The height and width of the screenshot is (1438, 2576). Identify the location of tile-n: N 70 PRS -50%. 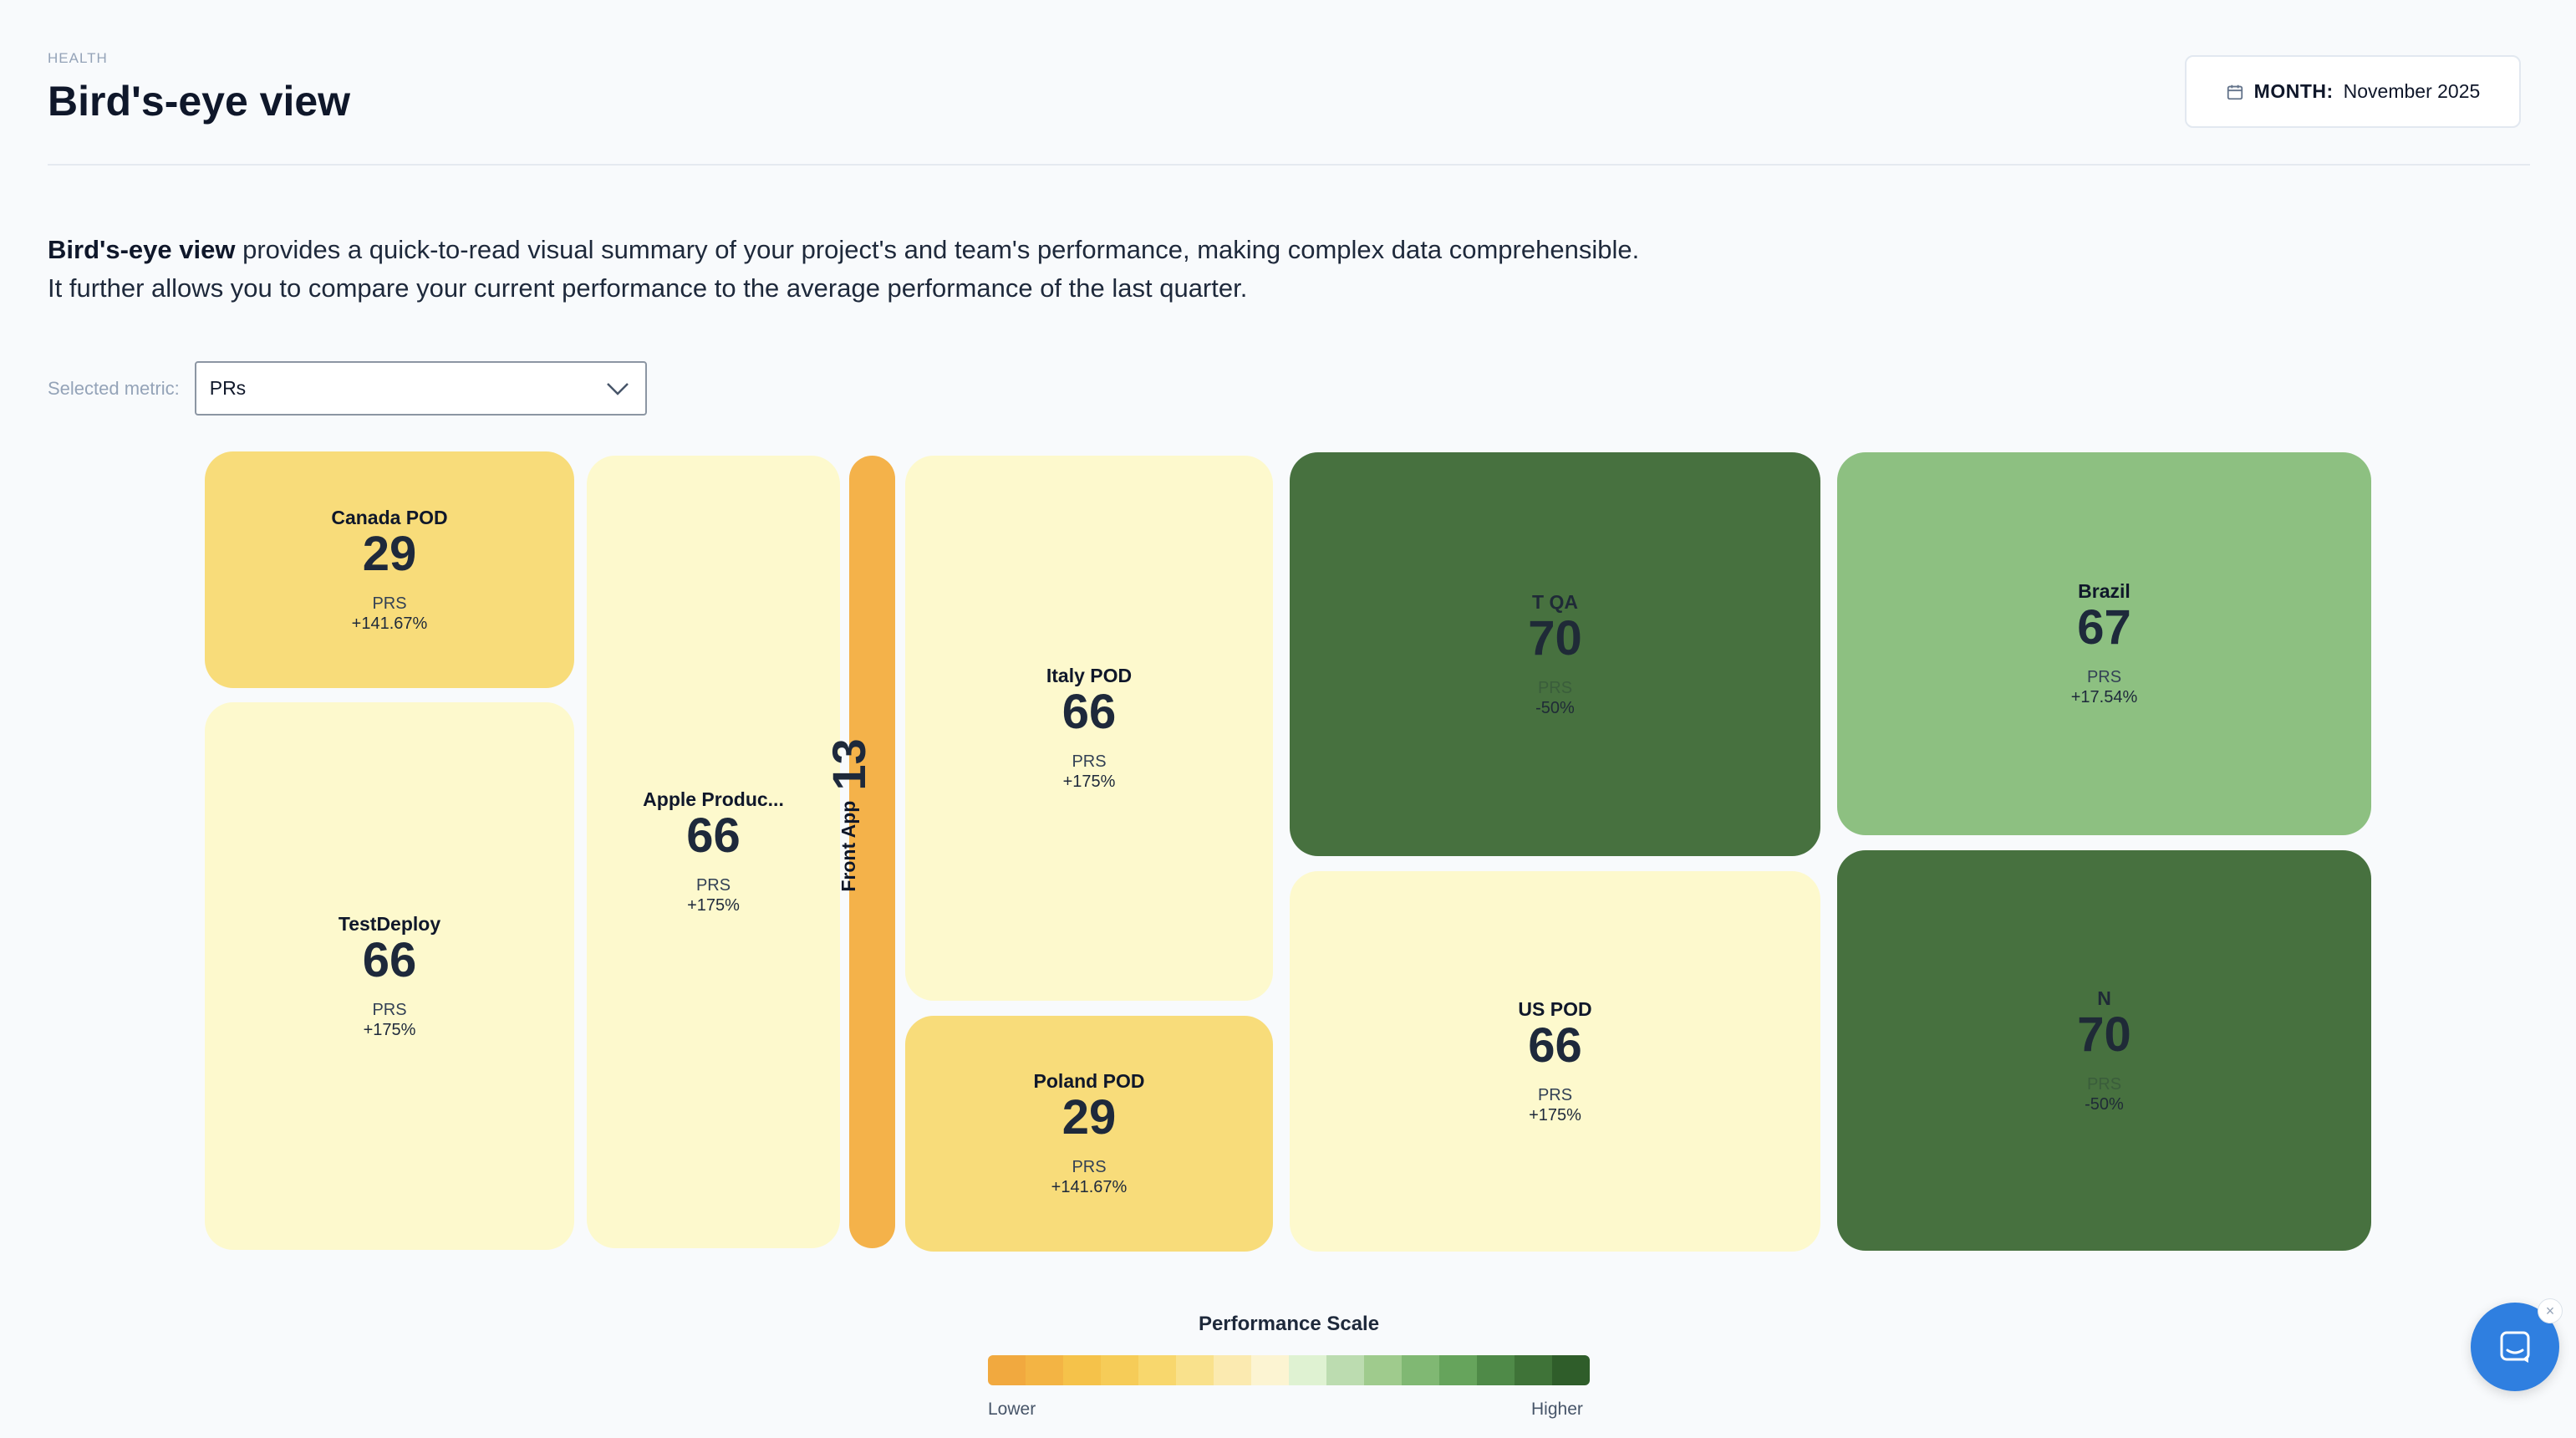
(2104, 1050).